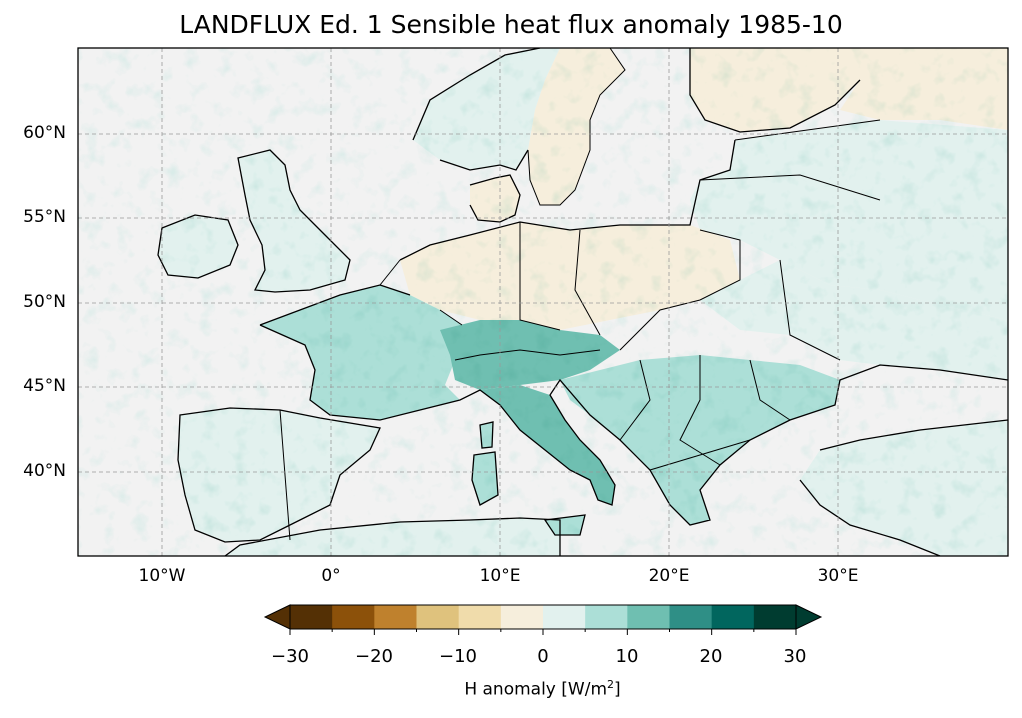 The height and width of the screenshot is (718, 1022). I want to click on lat-tick-label: 50°N, so click(44, 302).